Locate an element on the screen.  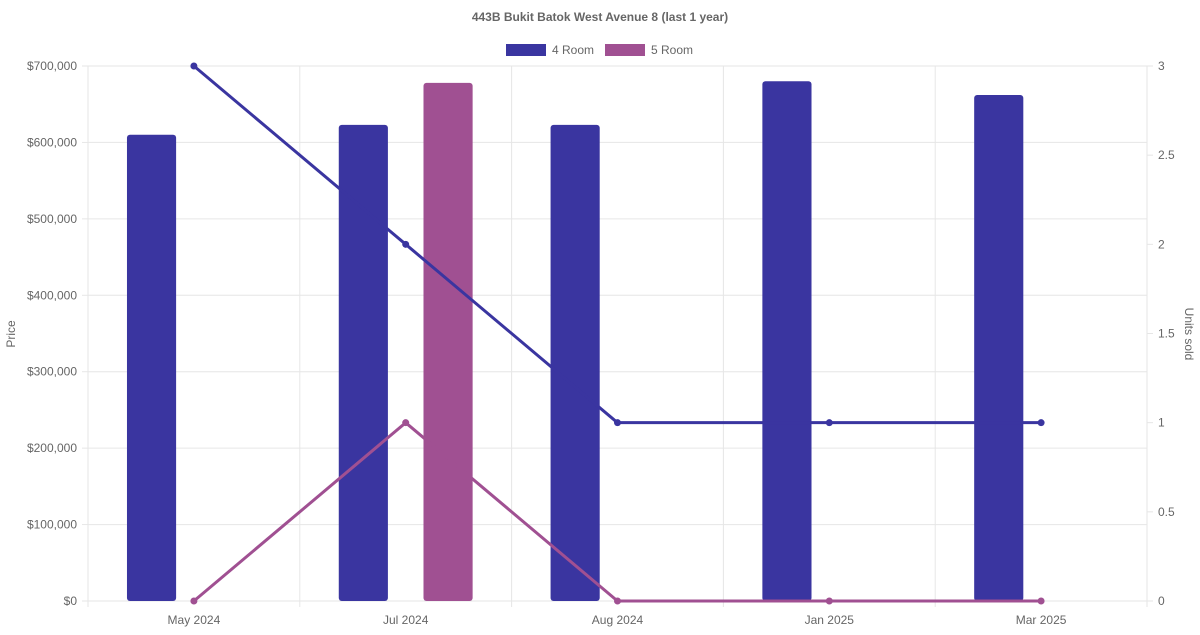
y-left-tick-label: $400,000 is located at coordinates (52, 295).